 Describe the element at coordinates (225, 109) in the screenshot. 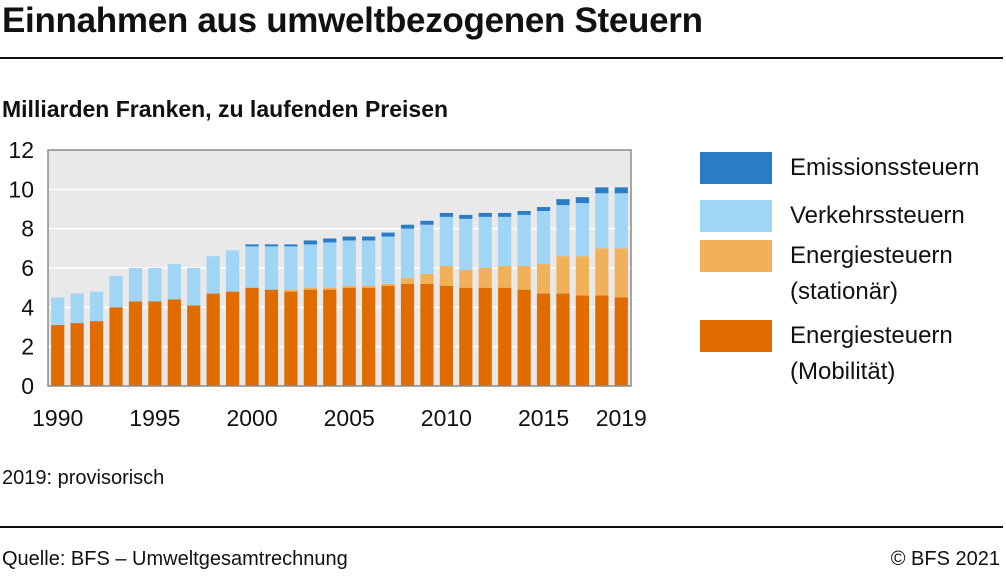

I see `chart-subtitle: Milliarden Franken, zu laufenden Preisen` at that location.